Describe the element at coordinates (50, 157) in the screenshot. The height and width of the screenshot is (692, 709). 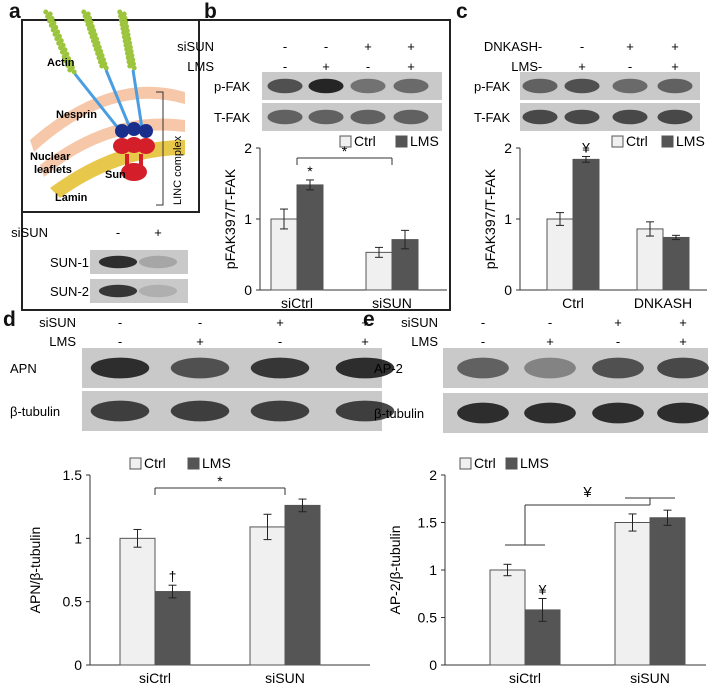
I see `nuclear-label: Nuclear` at that location.